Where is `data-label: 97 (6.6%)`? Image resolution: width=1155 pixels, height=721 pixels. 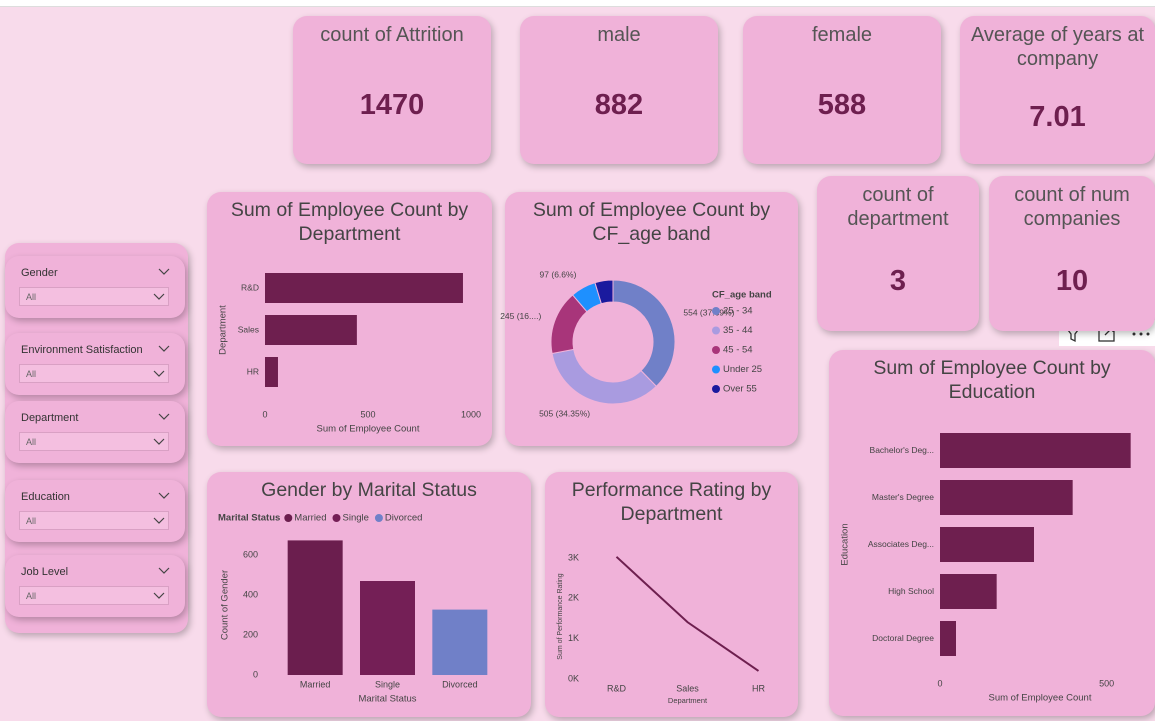 data-label: 97 (6.6%) is located at coordinates (558, 275).